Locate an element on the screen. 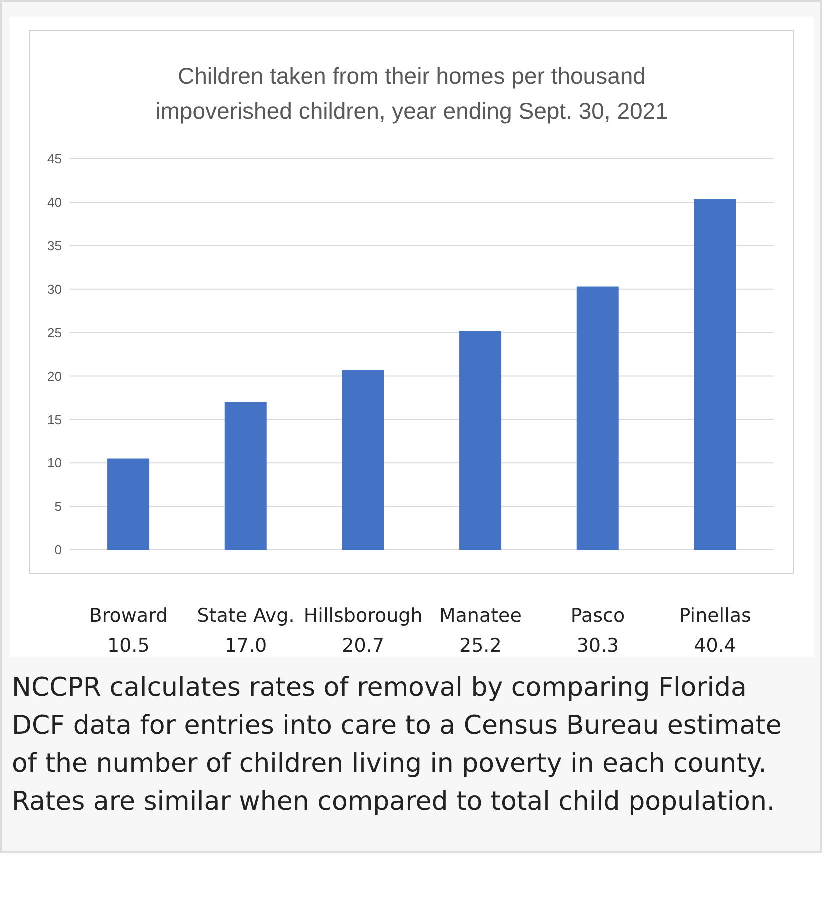  x-tick-label: Pinellas is located at coordinates (715, 616).